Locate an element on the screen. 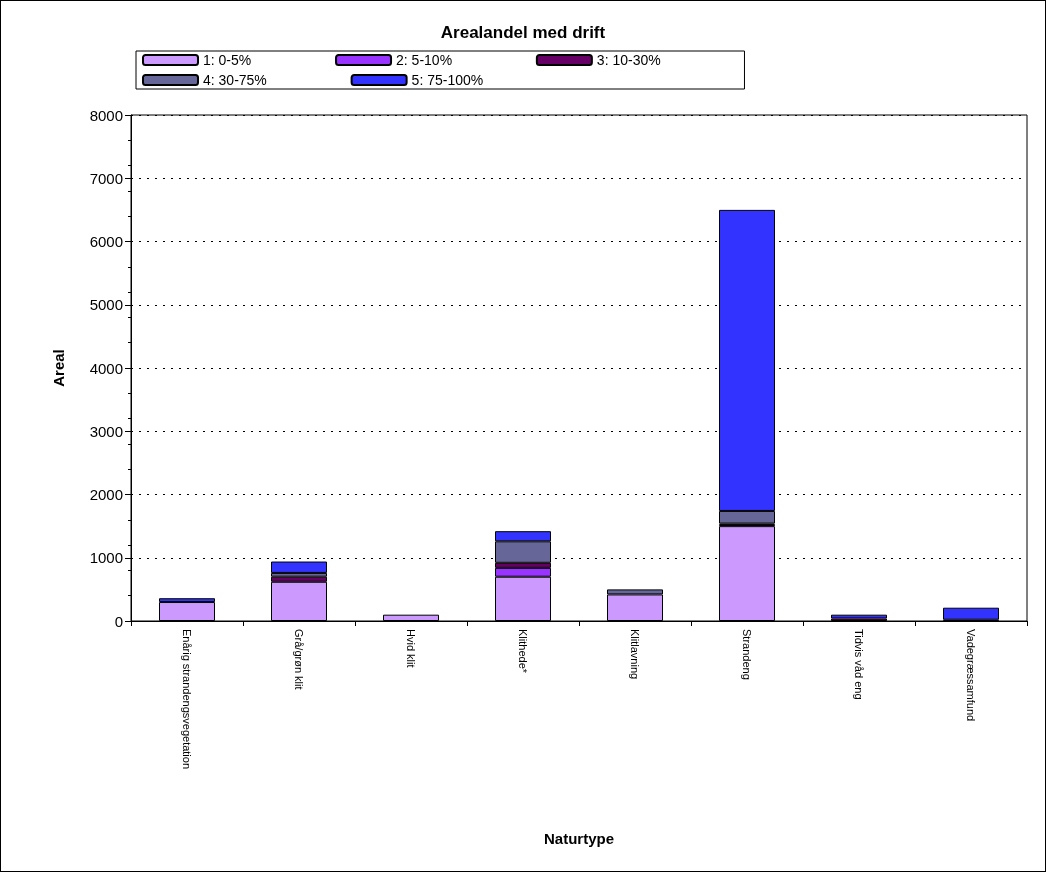 The height and width of the screenshot is (872, 1046). y-tick-label: 2000 is located at coordinates (106, 494).